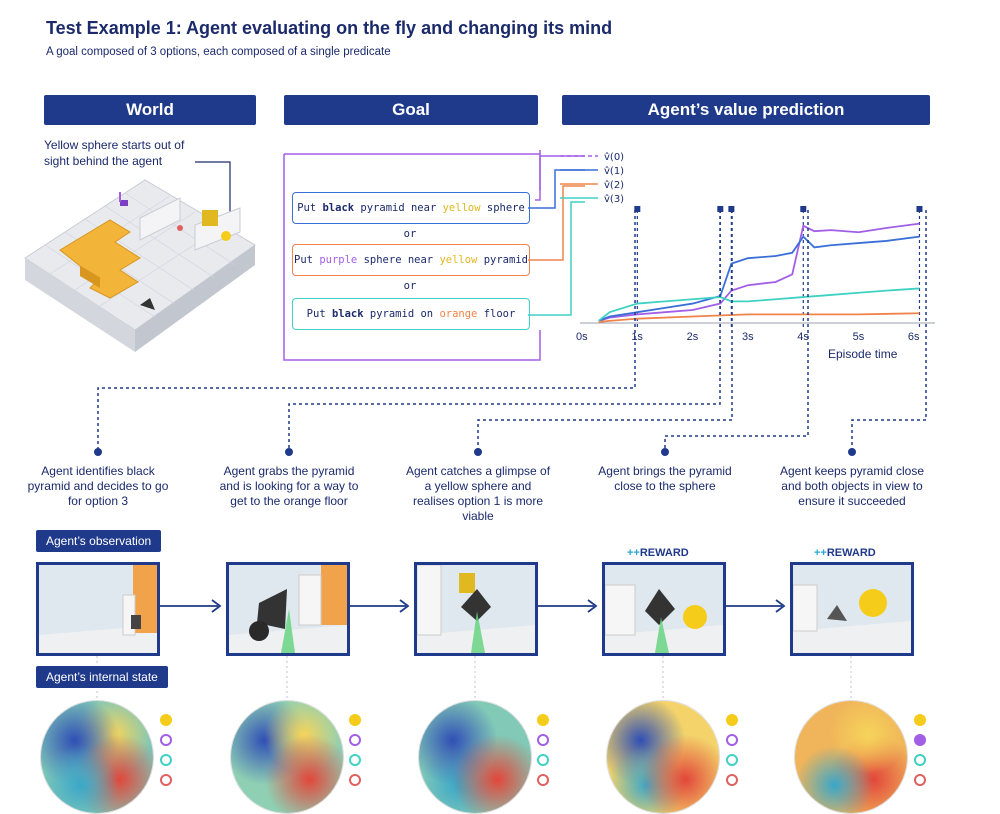 Image resolution: width=1000 pixels, height=814 pixels. What do you see at coordinates (658, 553) in the screenshot?
I see `reward-label-4: ++REWARD` at bounding box center [658, 553].